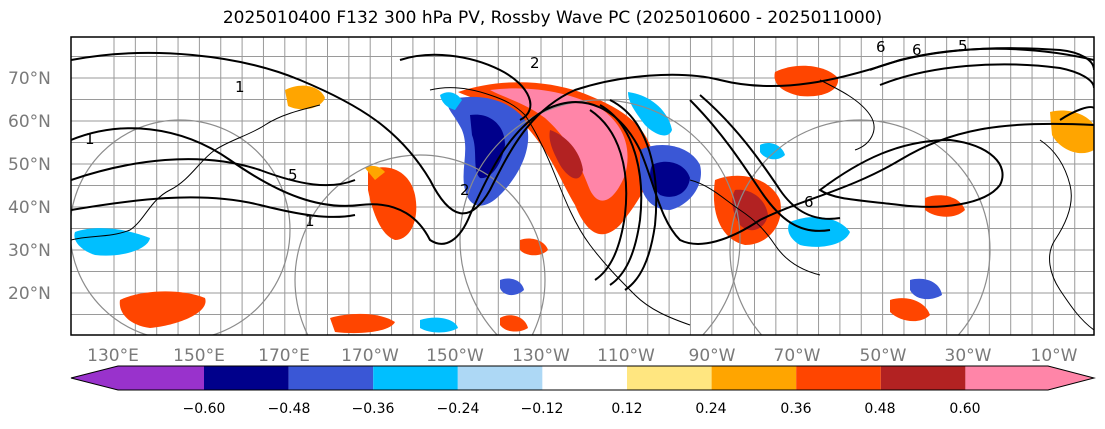 The image size is (1105, 429). I want to click on negative-anomaly-asia, so click(112, 242).